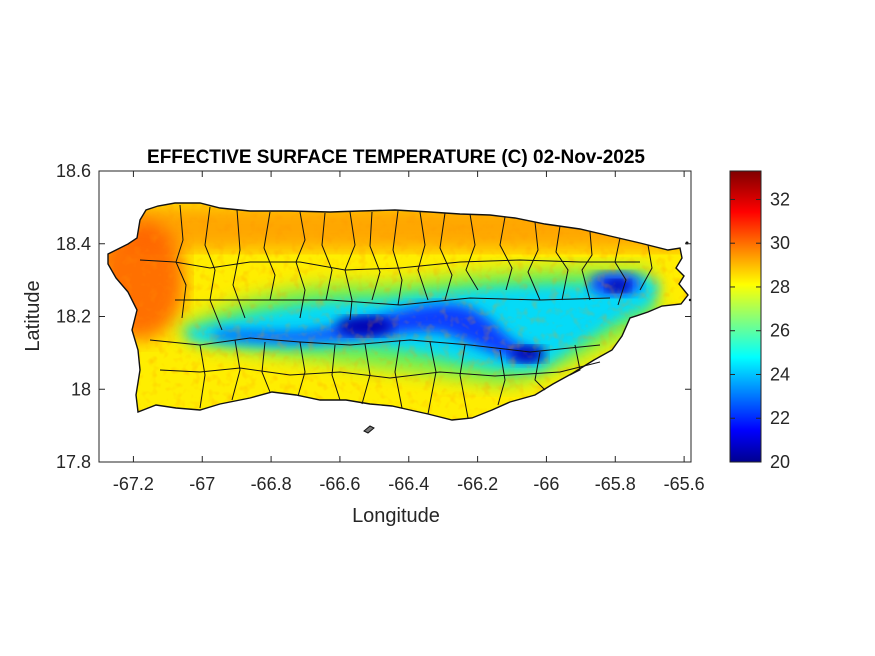 This screenshot has height=656, width=875. I want to click on colorbar-tick-label: 20, so click(780, 462).